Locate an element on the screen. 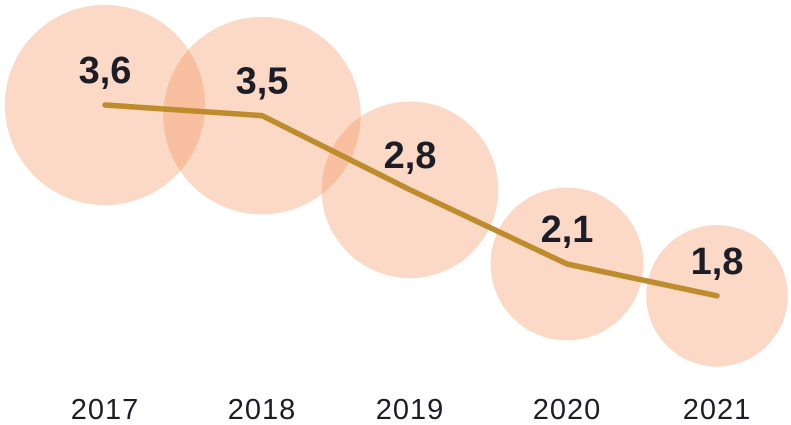 The image size is (791, 425). value-label-2018: 3,5 is located at coordinates (262, 82).